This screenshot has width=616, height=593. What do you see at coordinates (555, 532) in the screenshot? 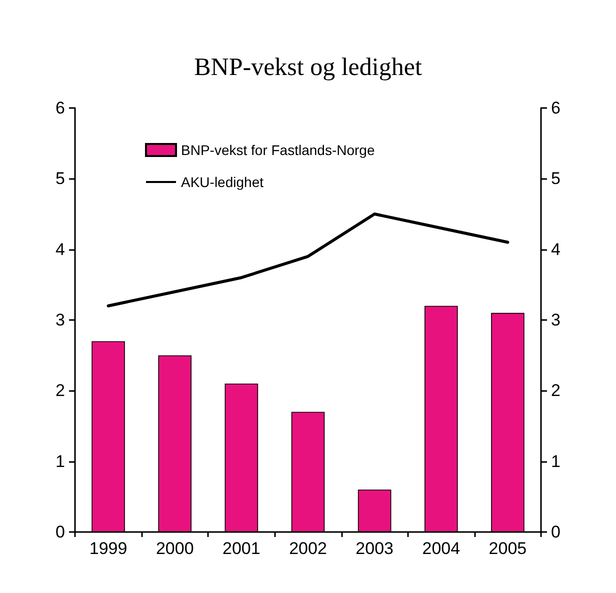
I see `y2-tick-label: 0` at bounding box center [555, 532].